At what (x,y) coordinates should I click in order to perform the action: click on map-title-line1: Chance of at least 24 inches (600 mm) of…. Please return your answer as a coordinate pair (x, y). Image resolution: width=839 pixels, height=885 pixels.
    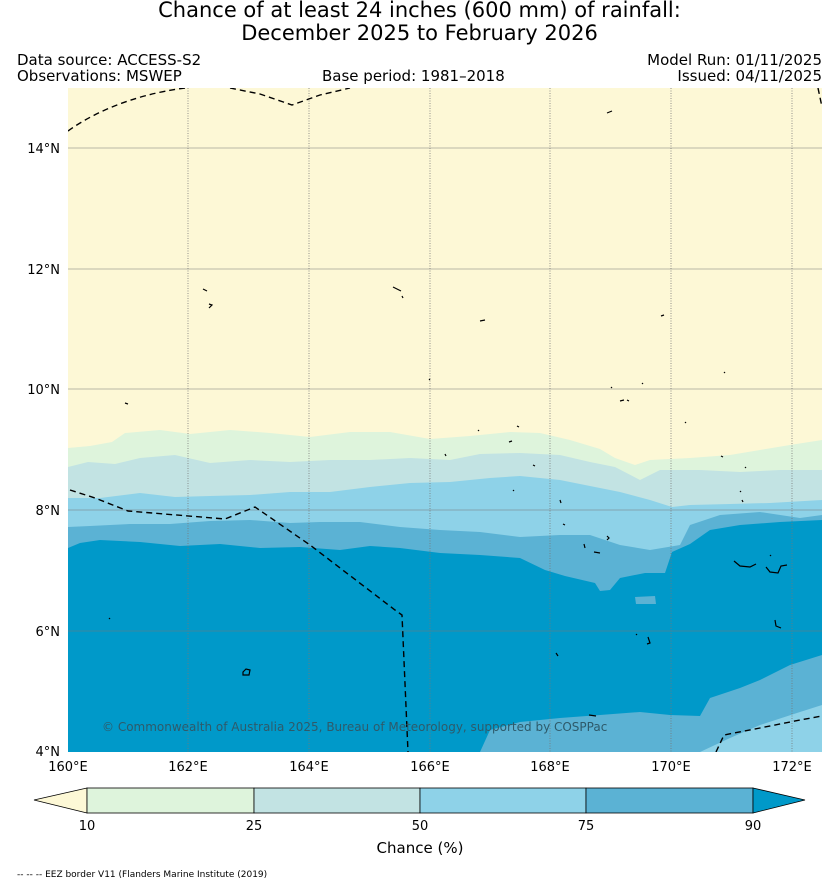
    Looking at the image, I should click on (419, 11).